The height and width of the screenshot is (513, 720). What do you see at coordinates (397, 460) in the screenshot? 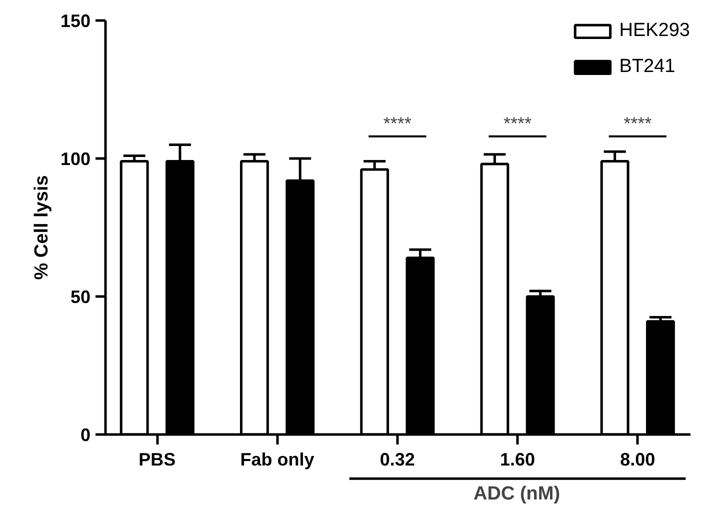
I see `x-tick-label: 0.32` at bounding box center [397, 460].